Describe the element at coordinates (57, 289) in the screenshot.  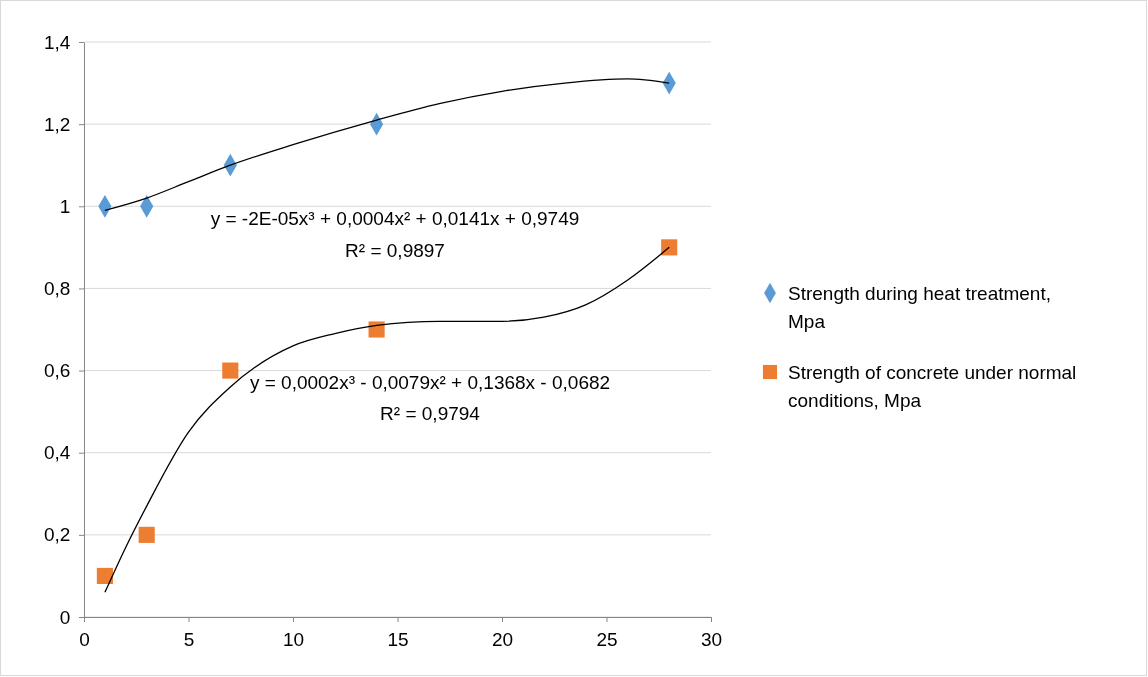
I see `y-tick-label: 0,8` at that location.